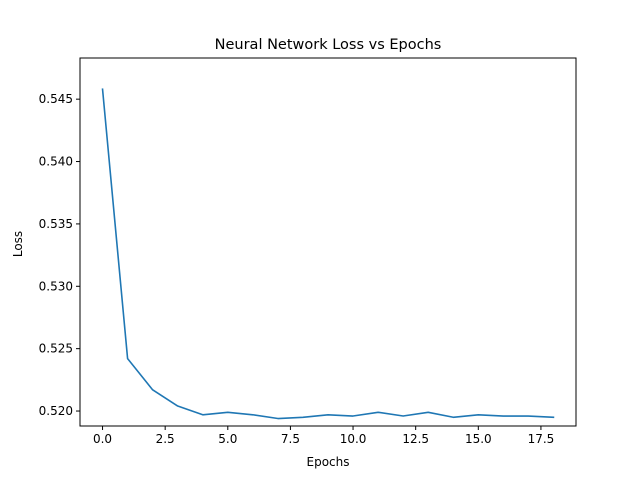 The width and height of the screenshot is (640, 478). I want to click on y-tick-label: 0.540, so click(56, 162).